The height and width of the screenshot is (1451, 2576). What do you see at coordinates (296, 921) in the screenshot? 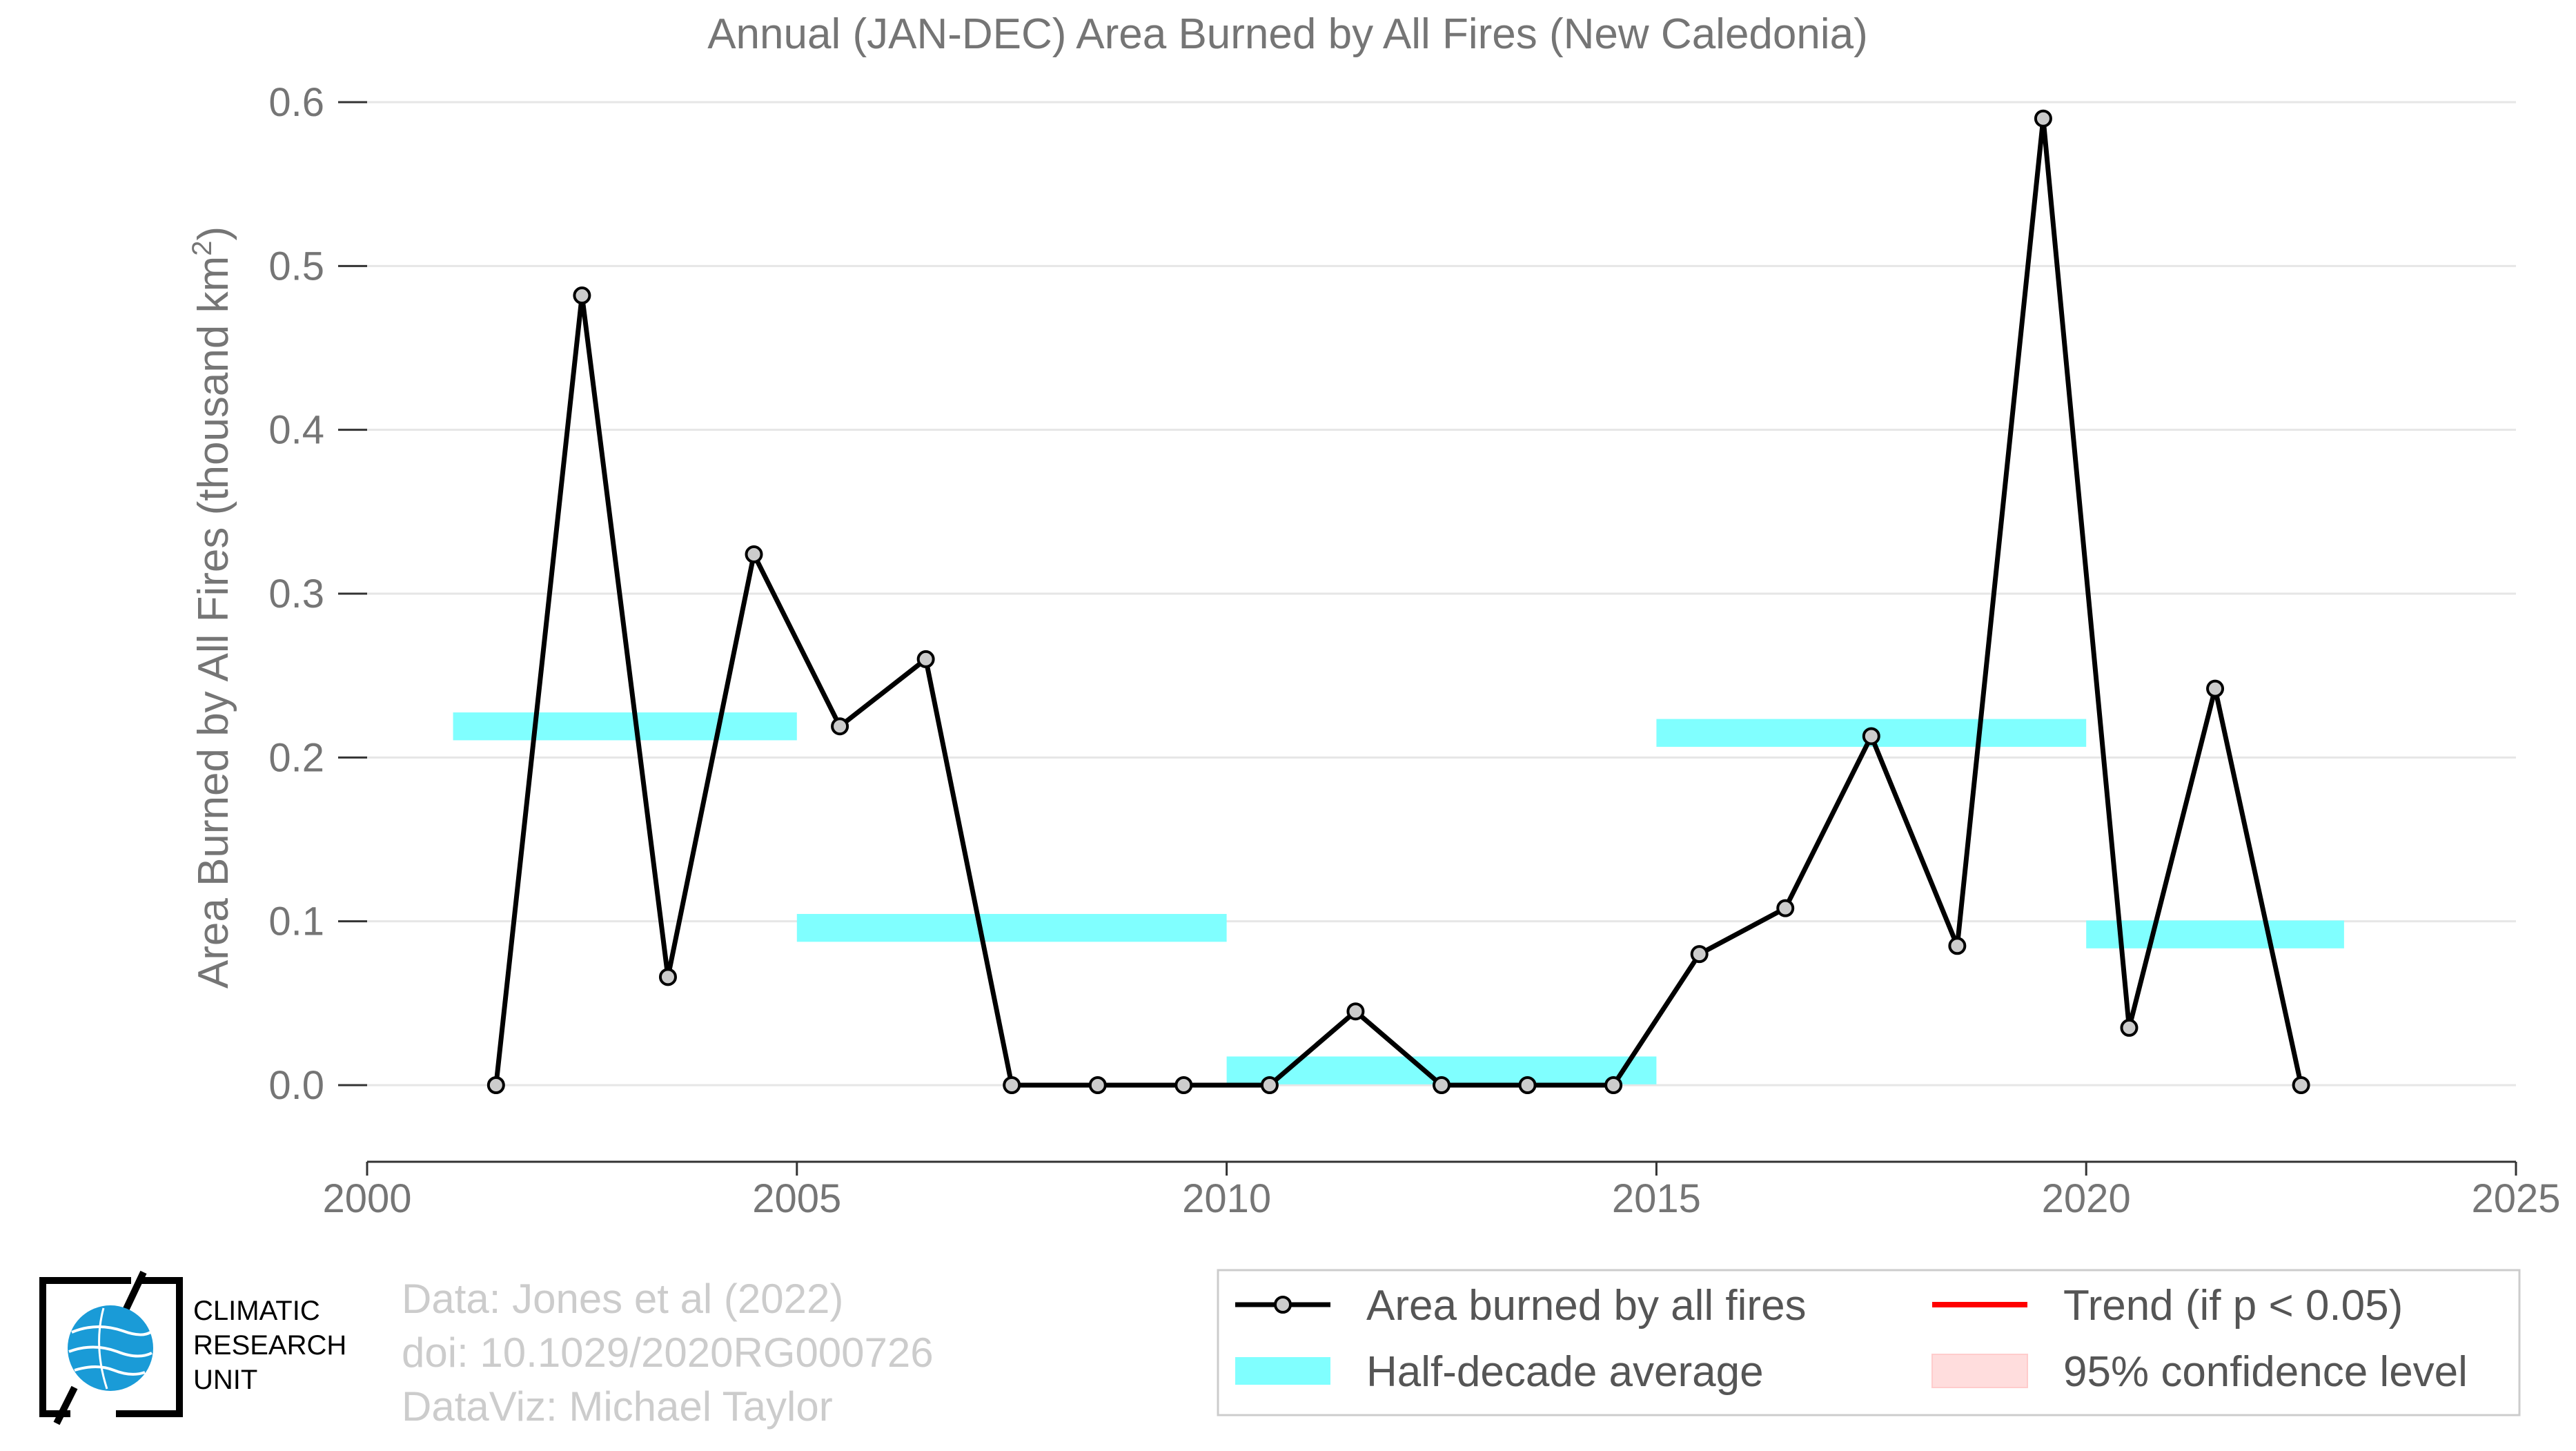
I see `y-tick-label: 0.1` at bounding box center [296, 921].